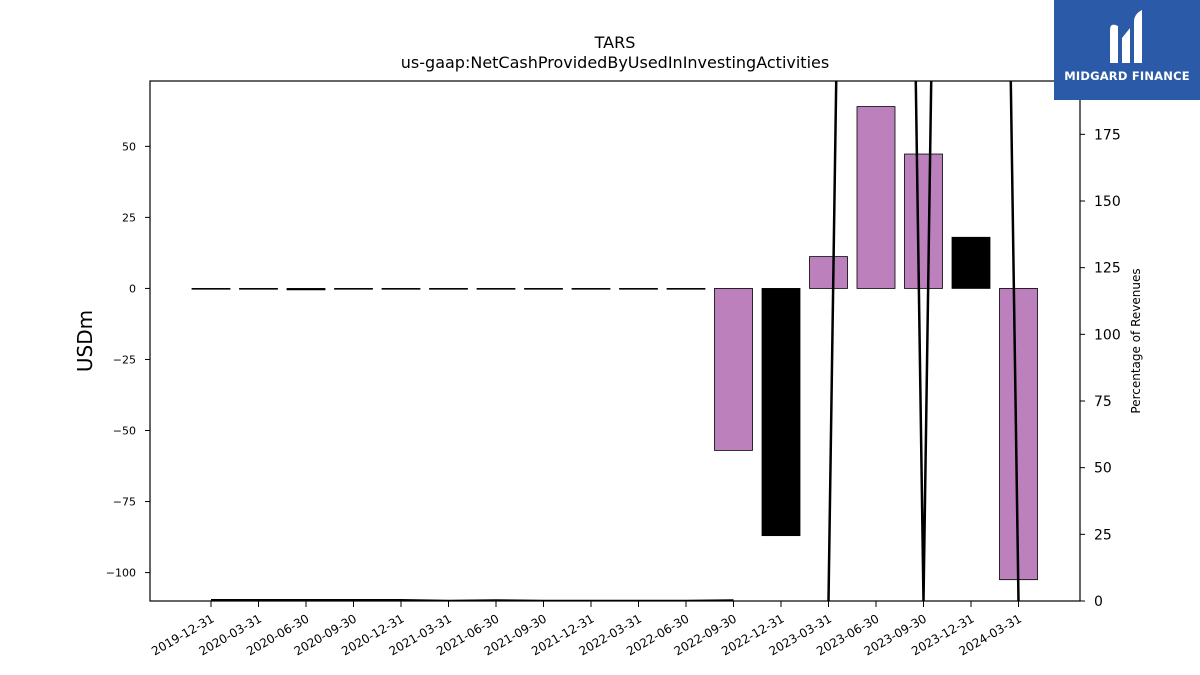  What do you see at coordinates (1126, 37) in the screenshot?
I see `logo-mark-icon` at bounding box center [1126, 37].